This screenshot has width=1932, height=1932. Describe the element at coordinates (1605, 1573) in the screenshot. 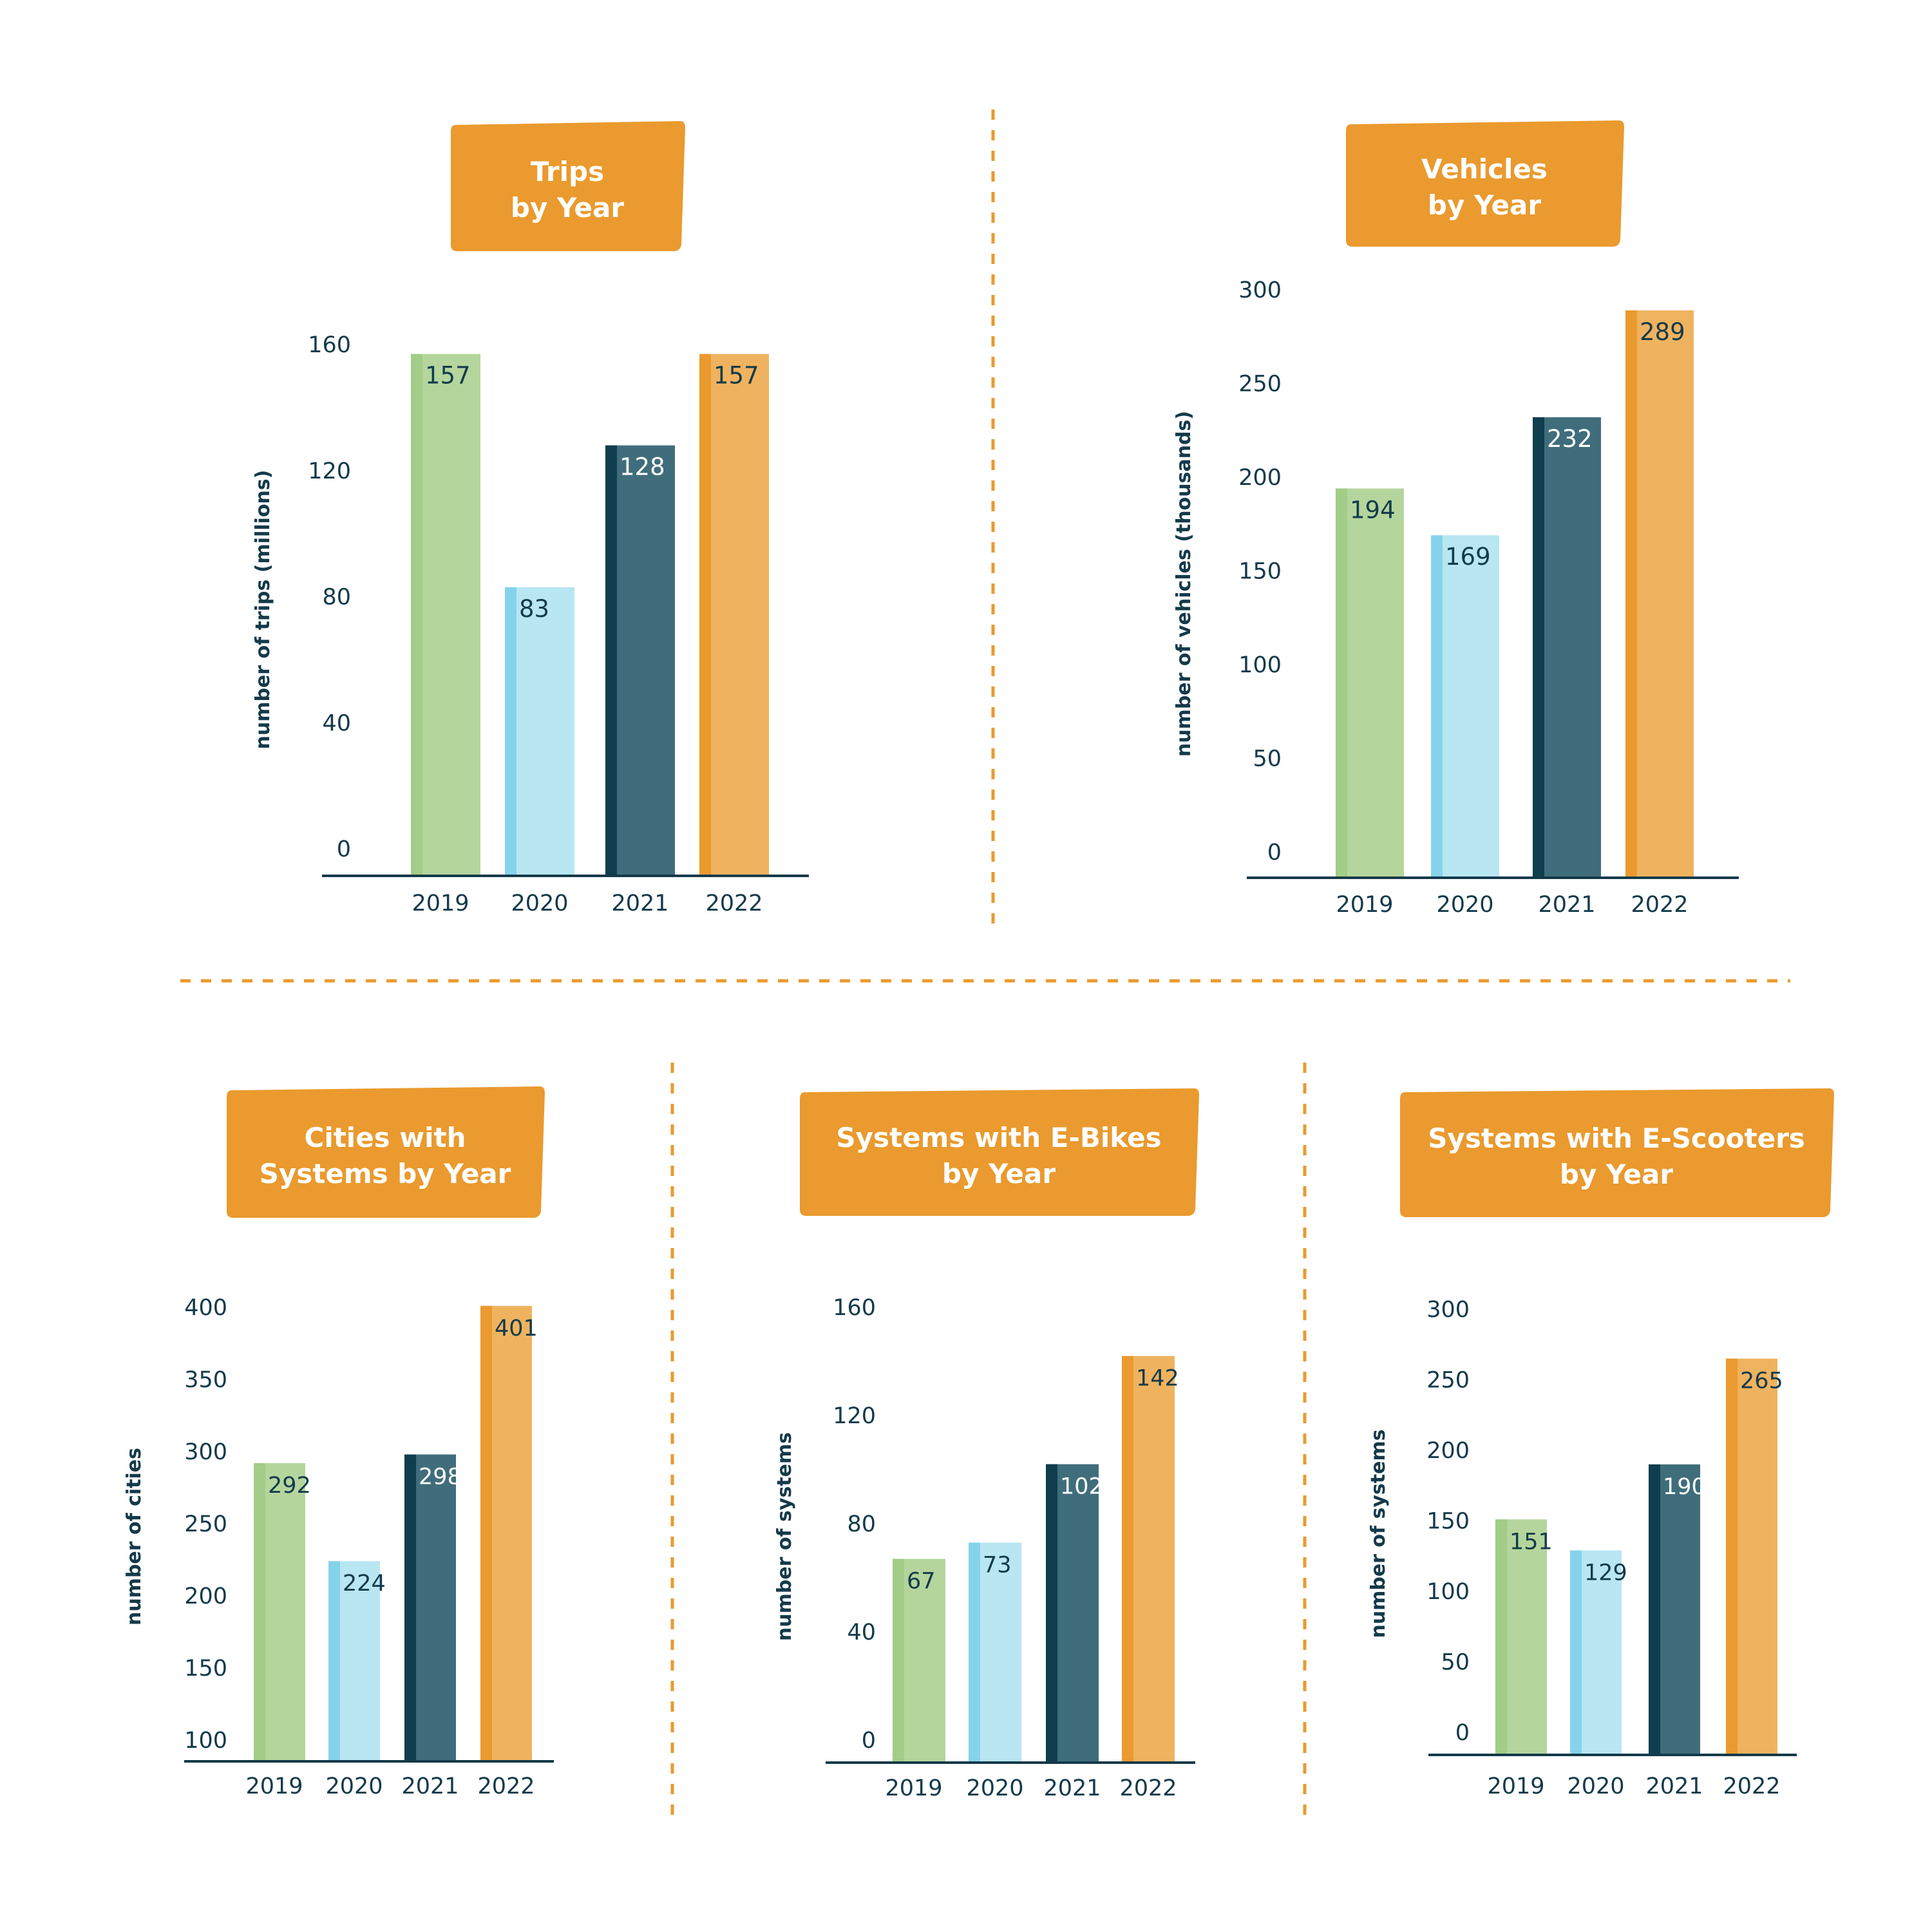

I see `bar-value-label: 129` at that location.